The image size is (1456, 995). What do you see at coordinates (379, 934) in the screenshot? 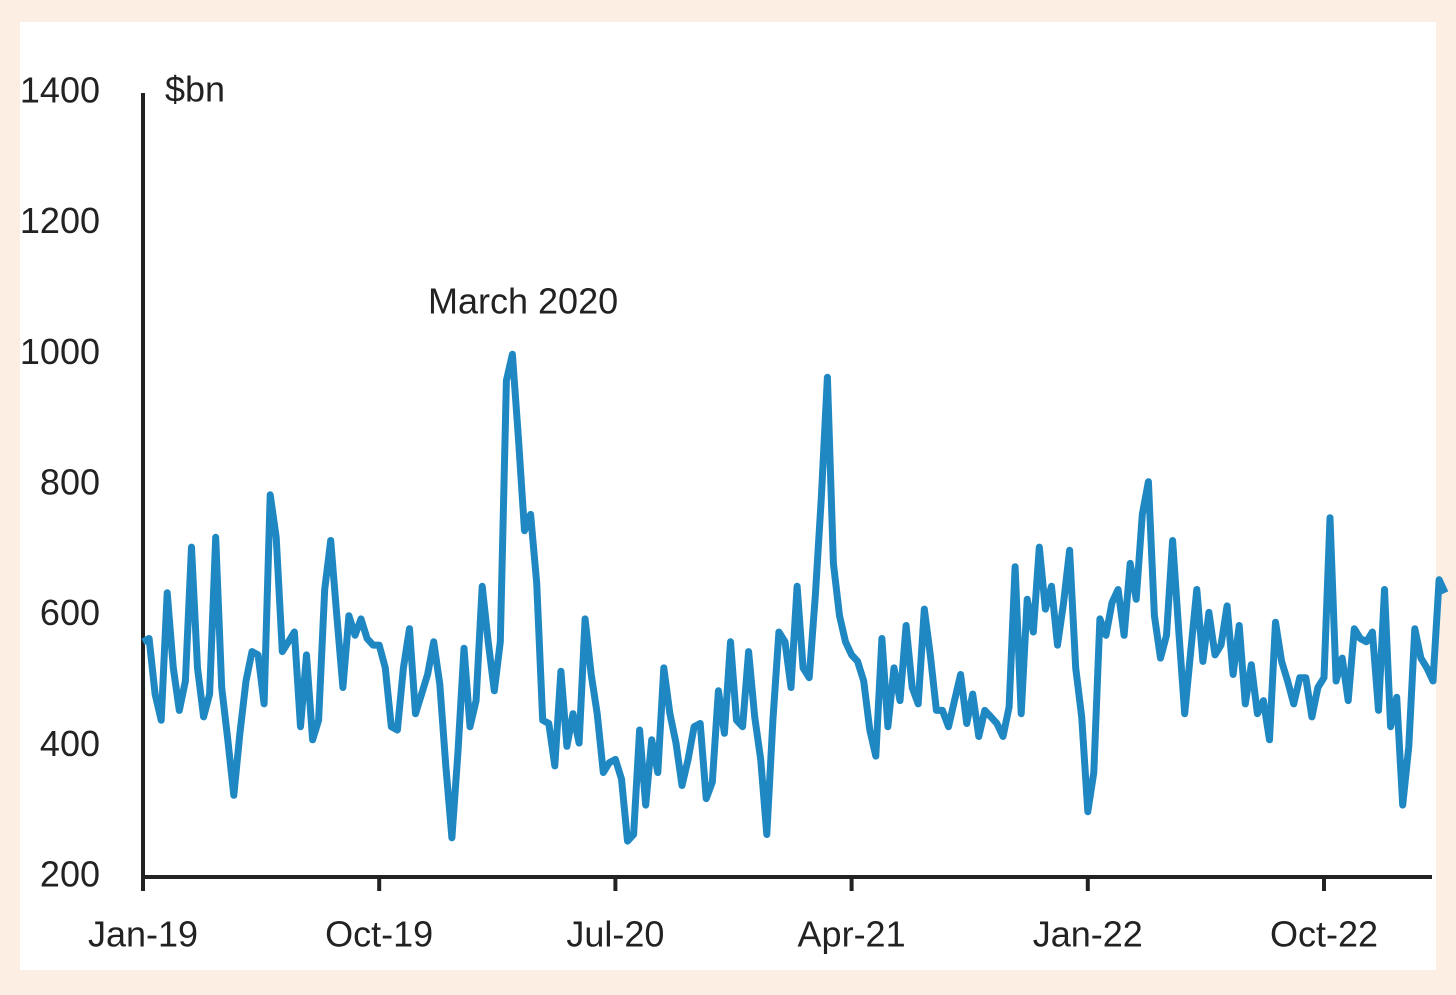
I see `x-tick-label: Oct-19` at bounding box center [379, 934].